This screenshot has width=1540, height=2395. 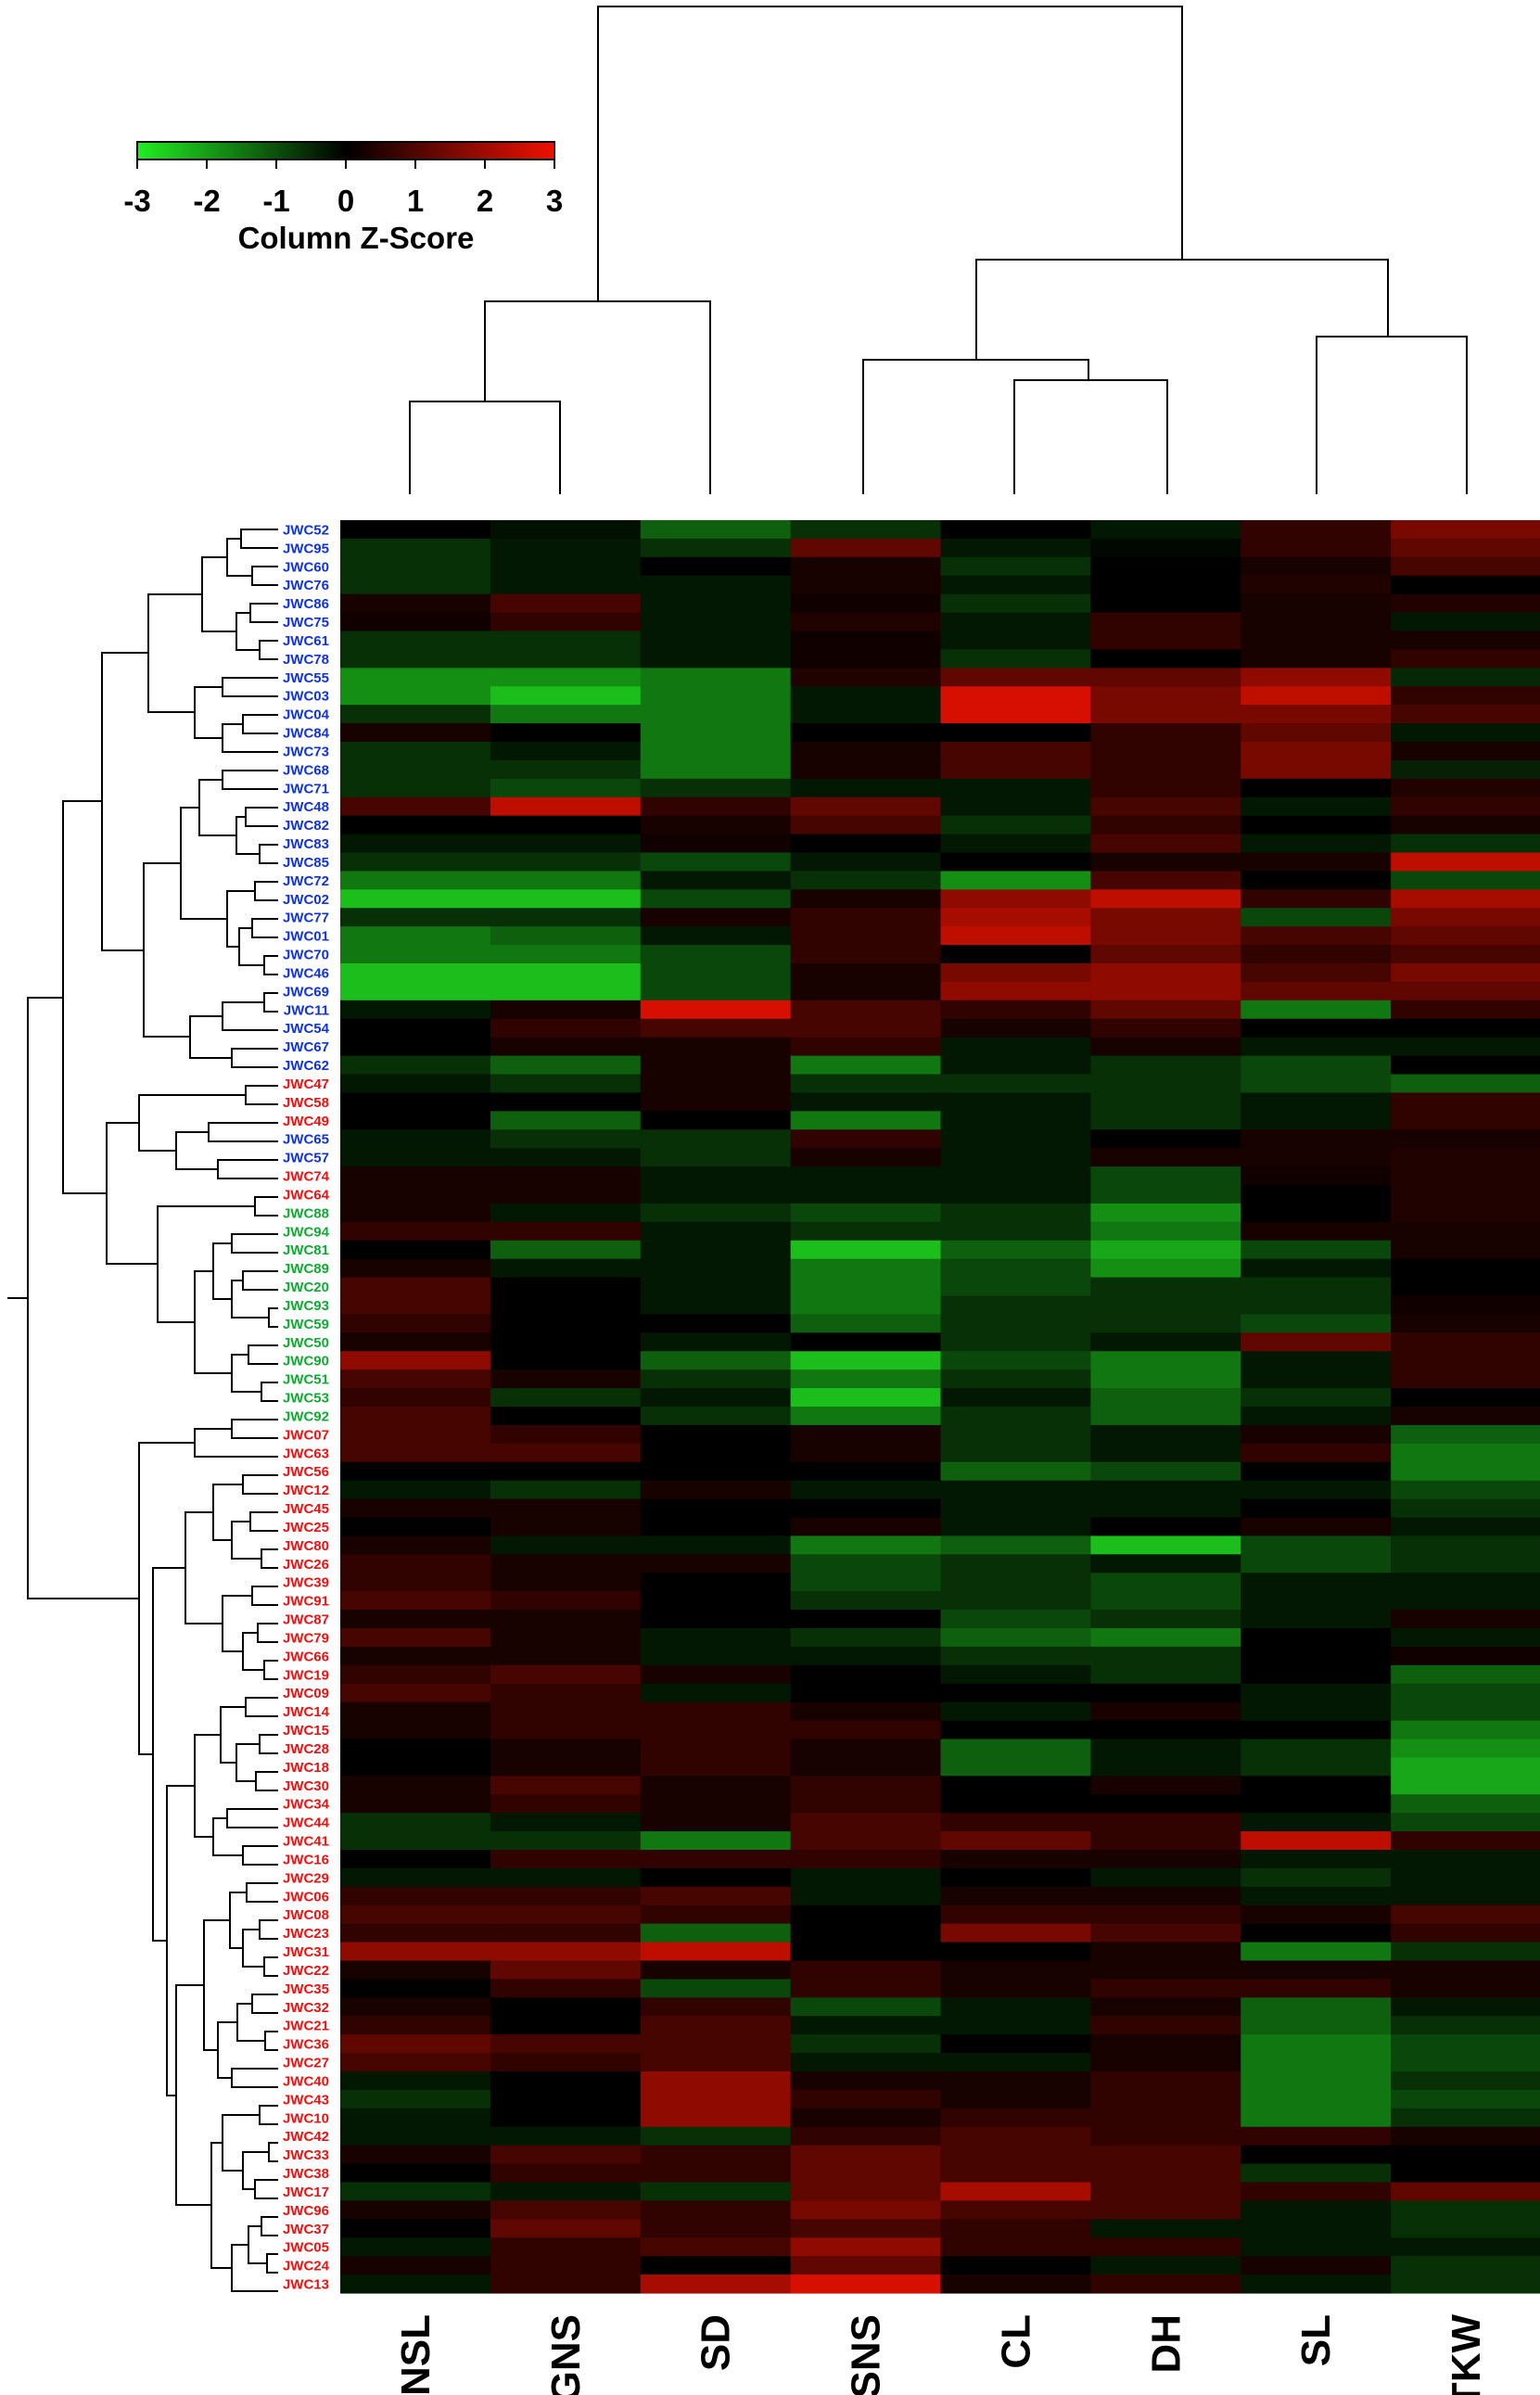 I want to click on row-label: JWC19, so click(x=306, y=1675).